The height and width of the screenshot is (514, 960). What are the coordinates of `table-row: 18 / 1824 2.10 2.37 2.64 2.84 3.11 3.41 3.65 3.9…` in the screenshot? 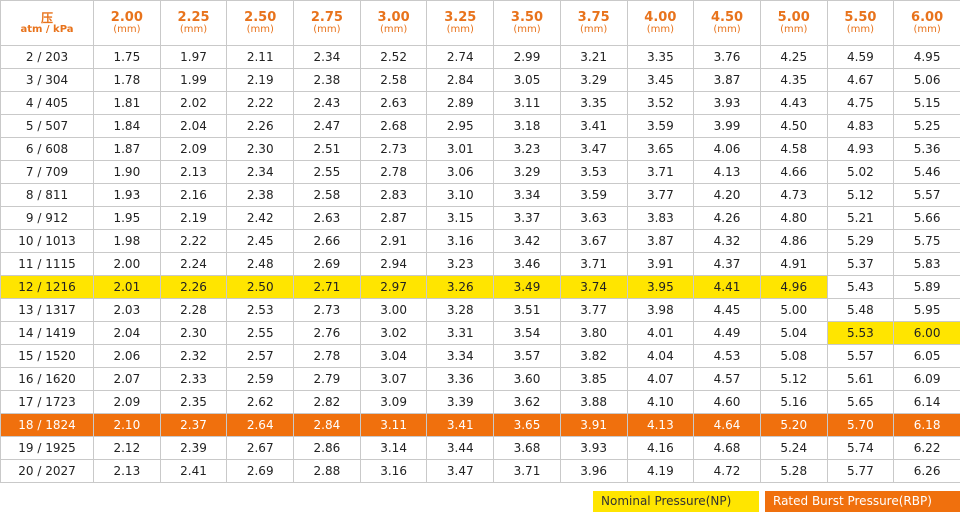 It's located at (480, 425).